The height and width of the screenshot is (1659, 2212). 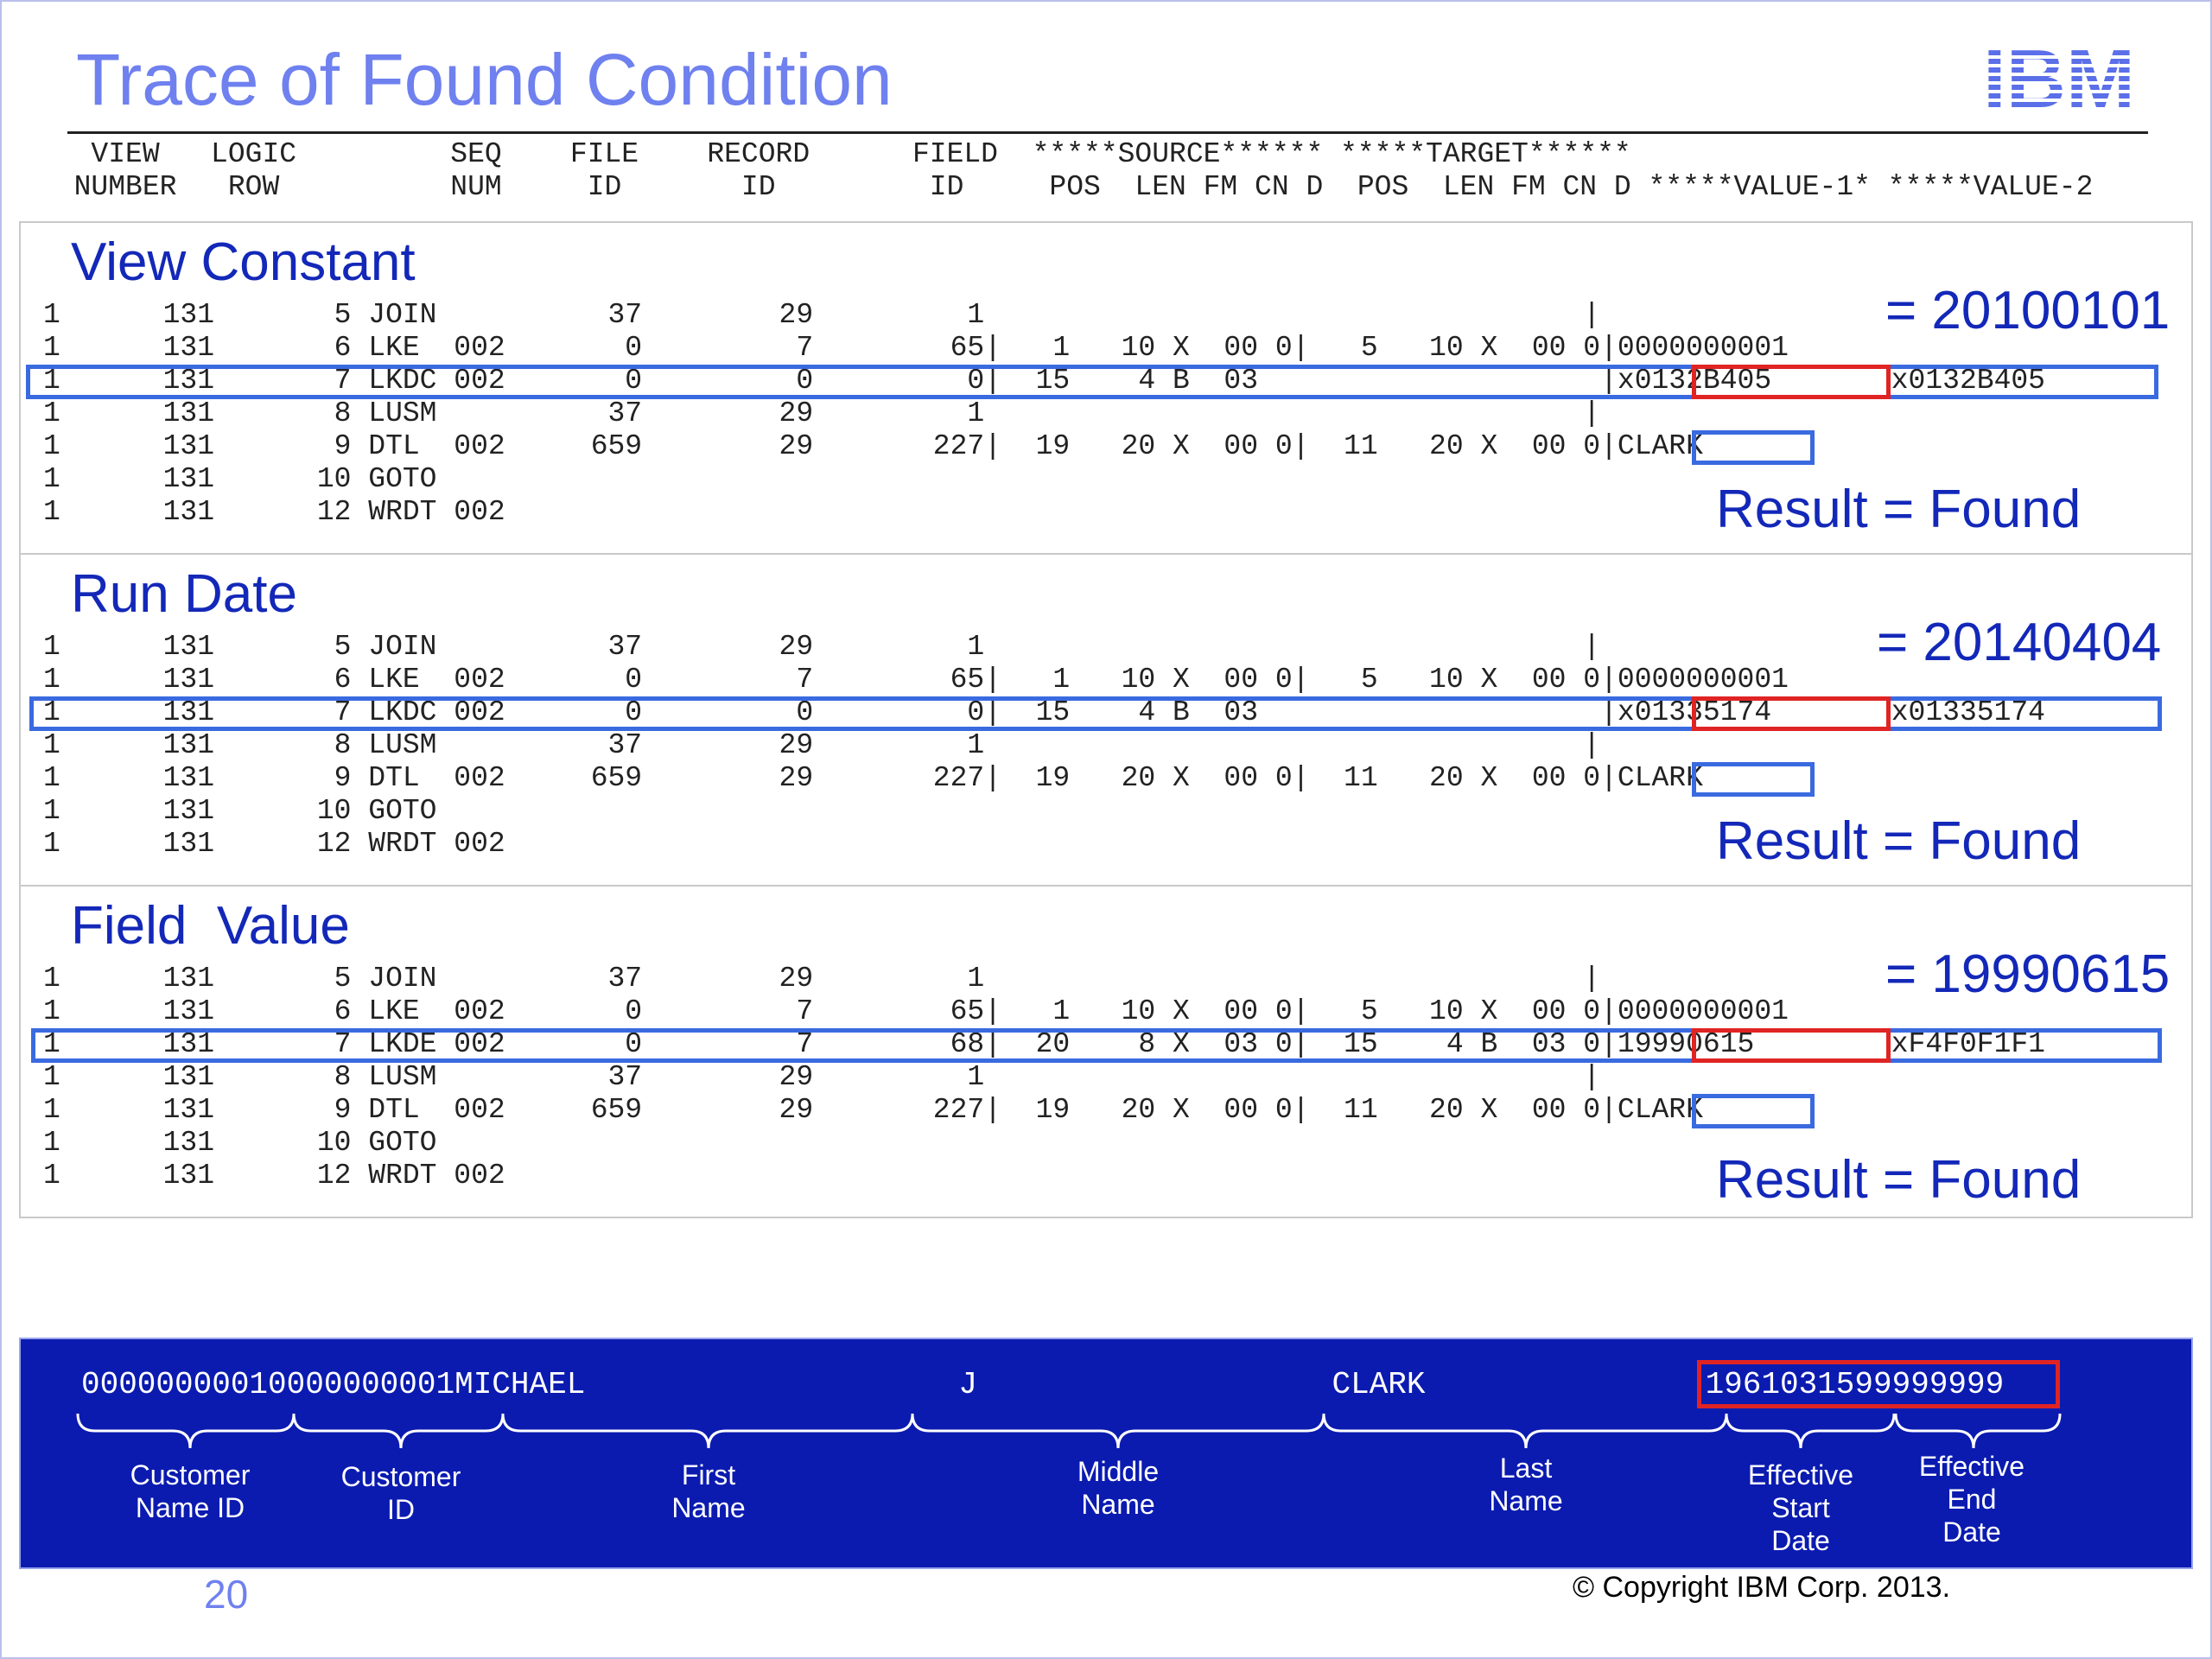 I want to click on effective-dates-highlight-box, so click(x=1878, y=1384).